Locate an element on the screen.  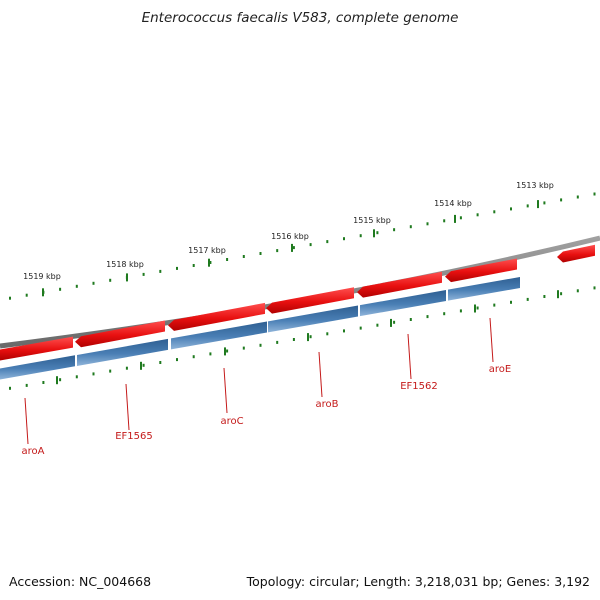
gene-label: aroE is located at coordinates (500, 369).